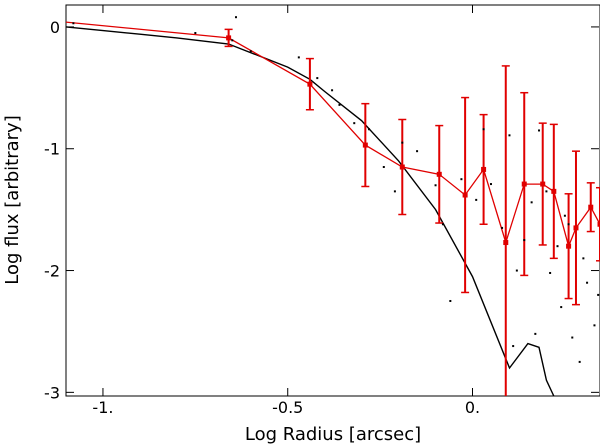 The image size is (600, 445). What do you see at coordinates (52, 149) in the screenshot?
I see `y-tick-label: -1` at bounding box center [52, 149].